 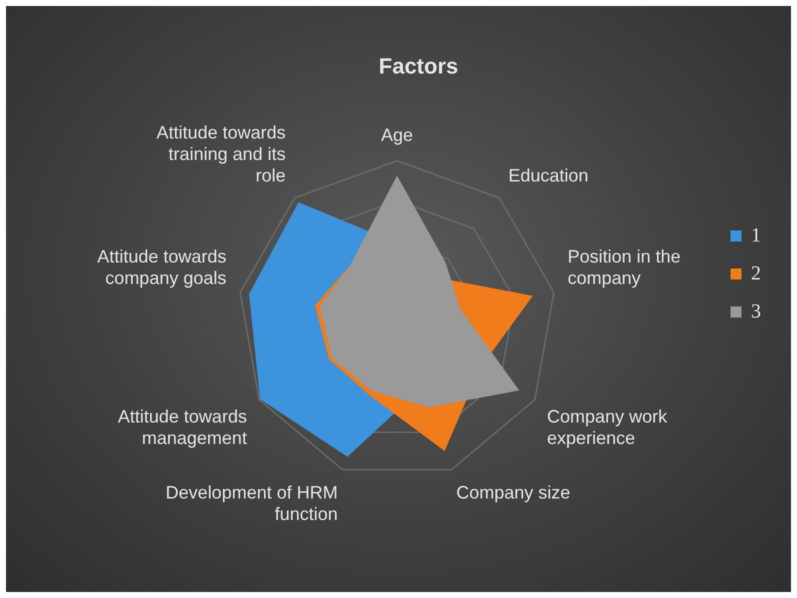 What do you see at coordinates (418, 65) in the screenshot?
I see `chart-title: Factors` at bounding box center [418, 65].